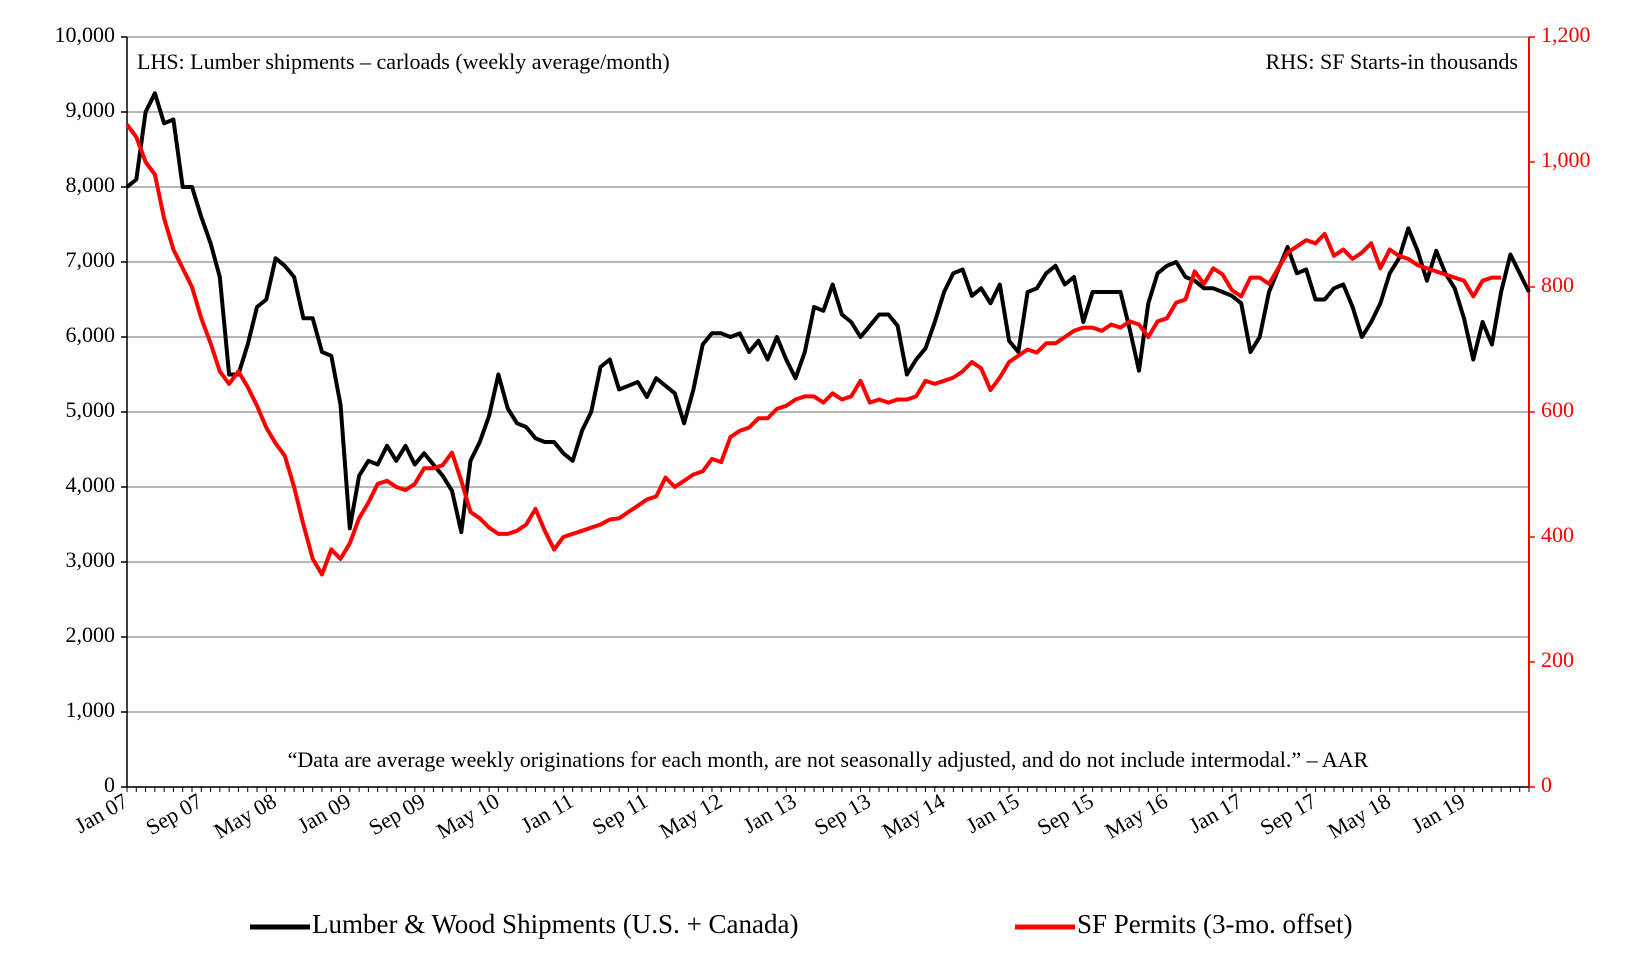 This screenshot has height=958, width=1633. Describe the element at coordinates (91, 709) in the screenshot. I see `y-tick-label: 1,000` at that location.